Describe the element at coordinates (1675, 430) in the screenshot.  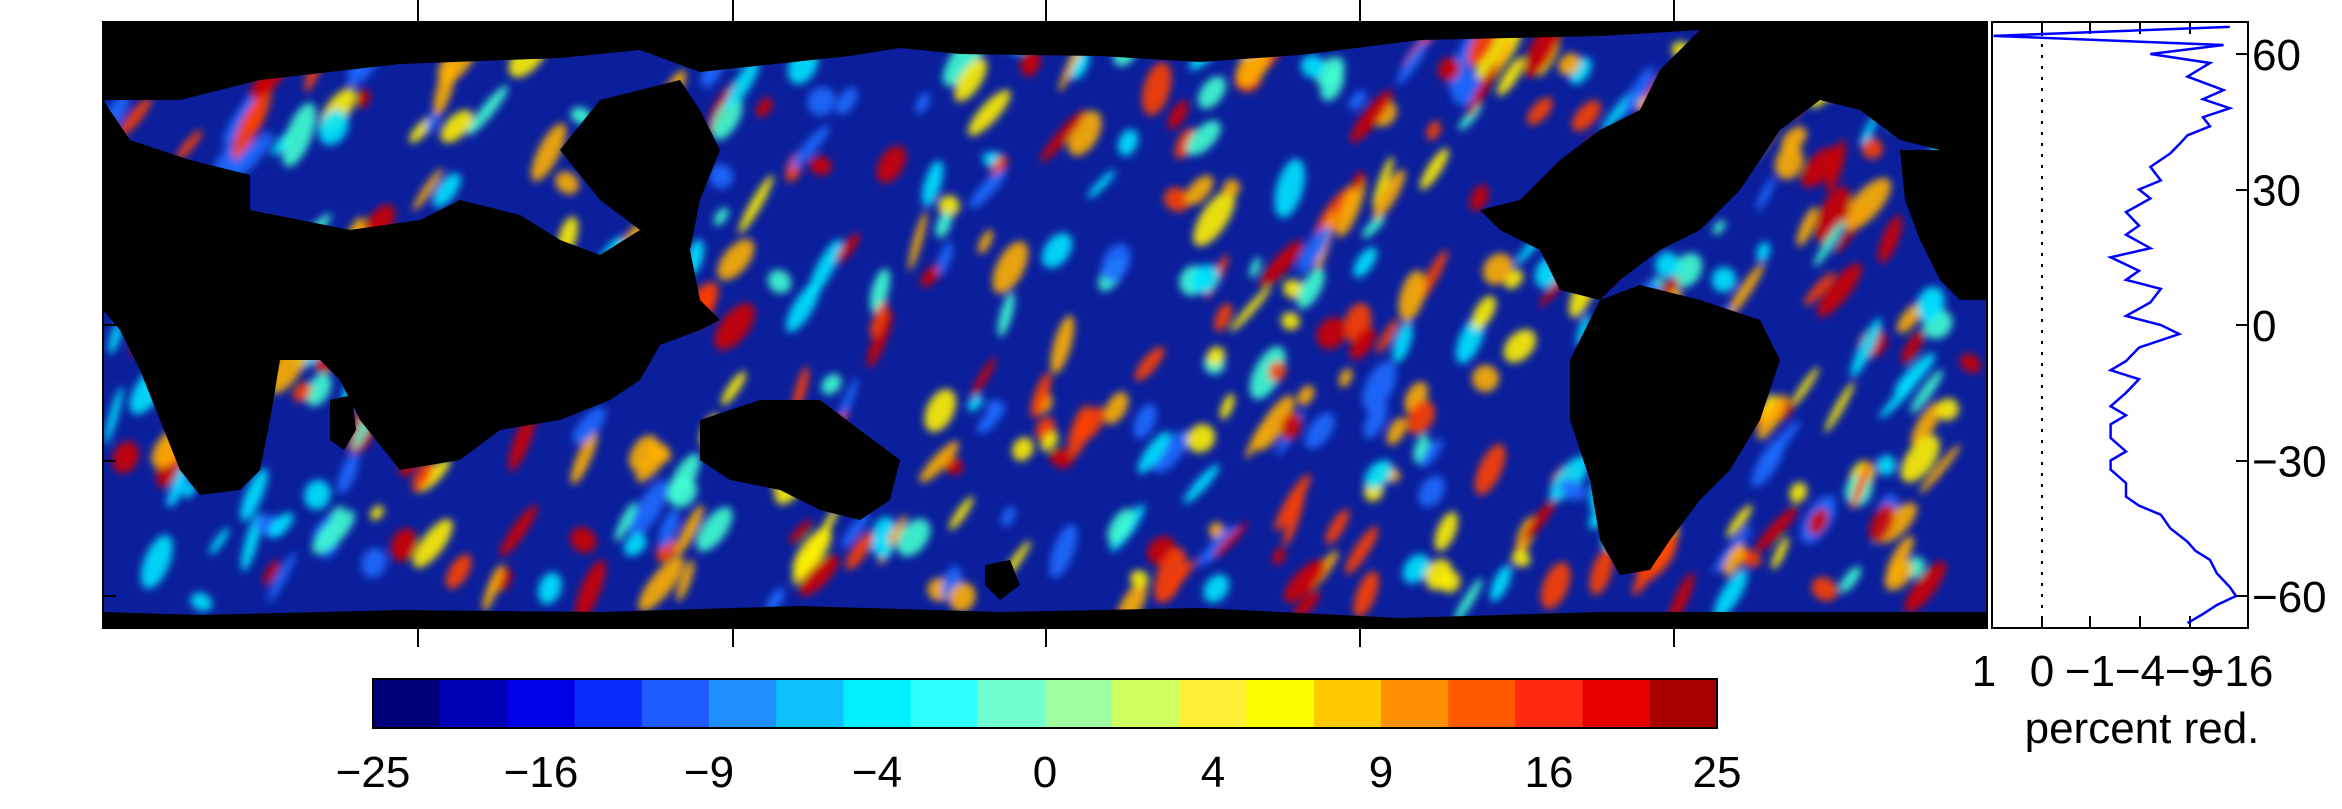
I see `land-south-america` at that location.